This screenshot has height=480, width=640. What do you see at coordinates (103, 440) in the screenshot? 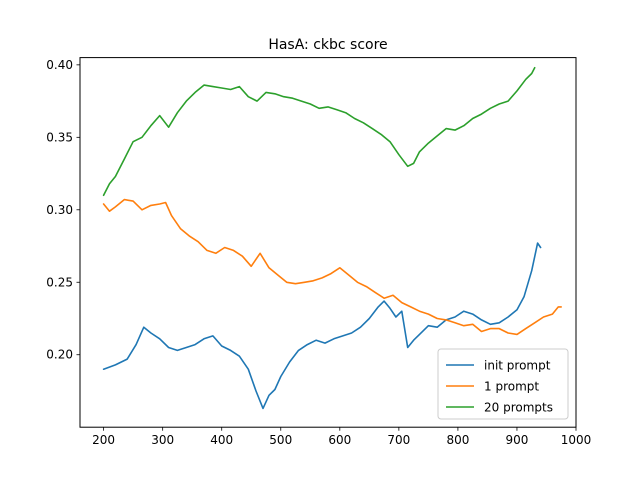
I see `x-tick-label: 200` at bounding box center [103, 440].